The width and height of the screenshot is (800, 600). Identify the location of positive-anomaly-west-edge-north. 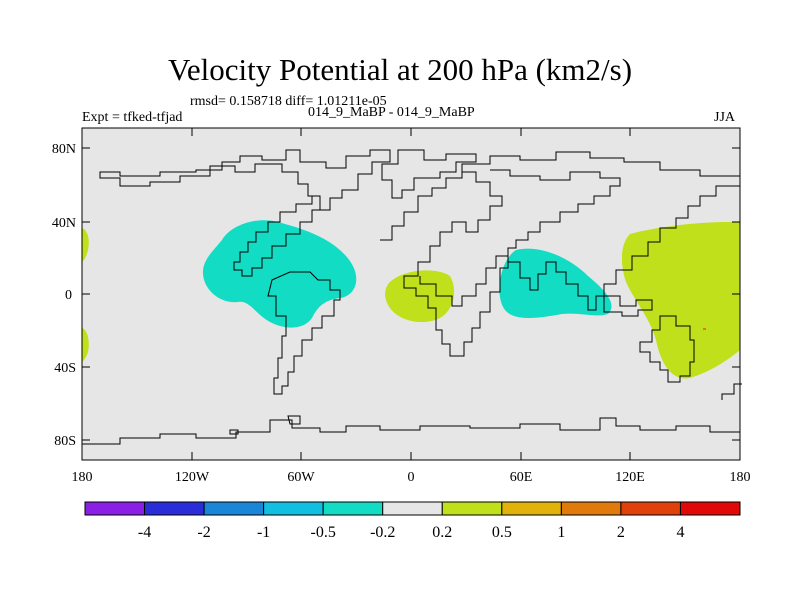
(85, 245).